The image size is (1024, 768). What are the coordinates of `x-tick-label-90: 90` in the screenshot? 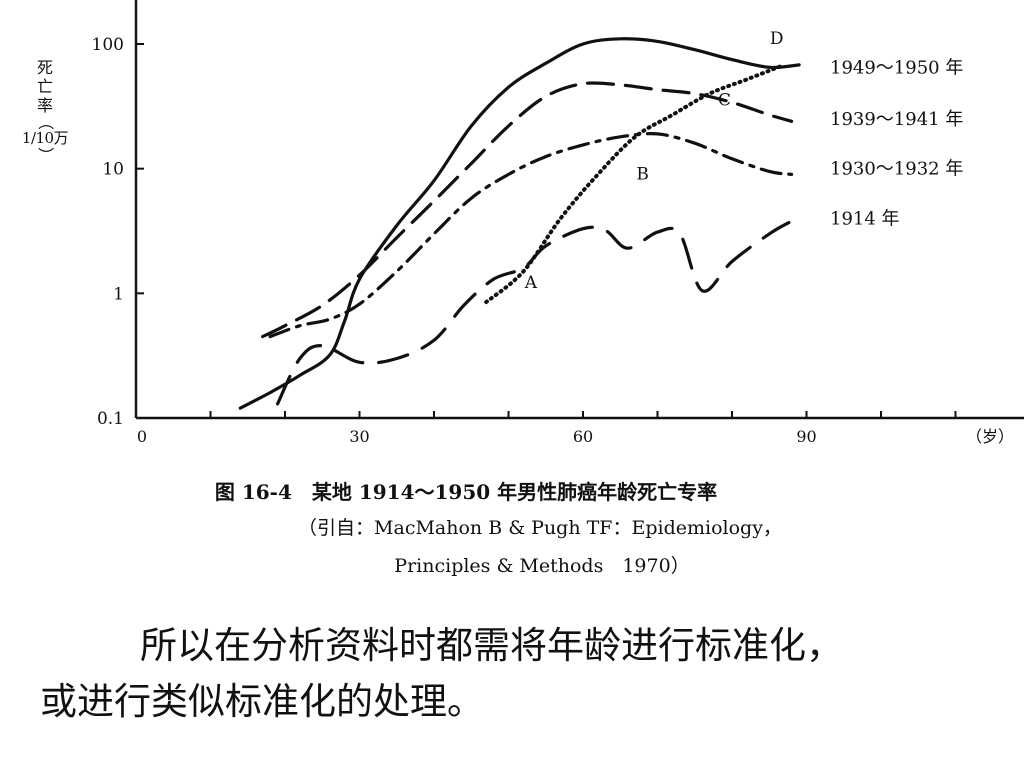 It's located at (806, 436).